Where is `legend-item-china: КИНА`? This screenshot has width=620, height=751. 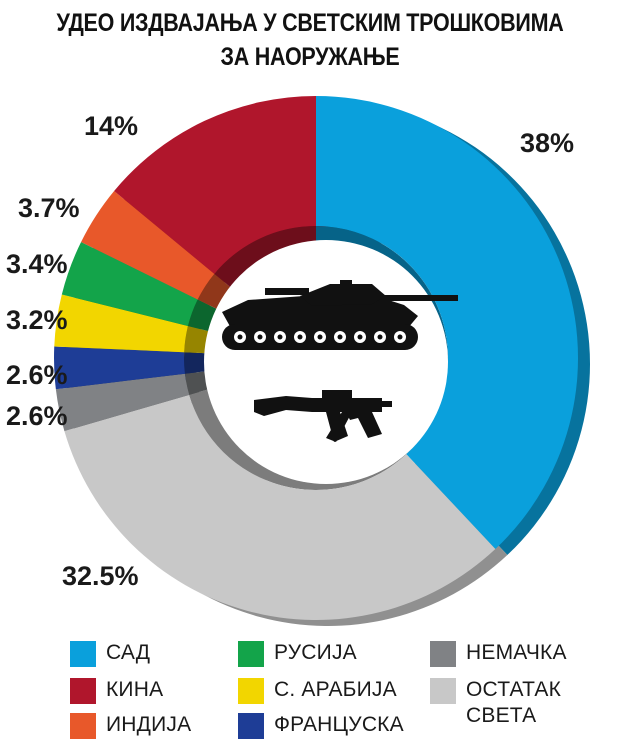 legend-item-china: КИНА is located at coordinates (116, 690).